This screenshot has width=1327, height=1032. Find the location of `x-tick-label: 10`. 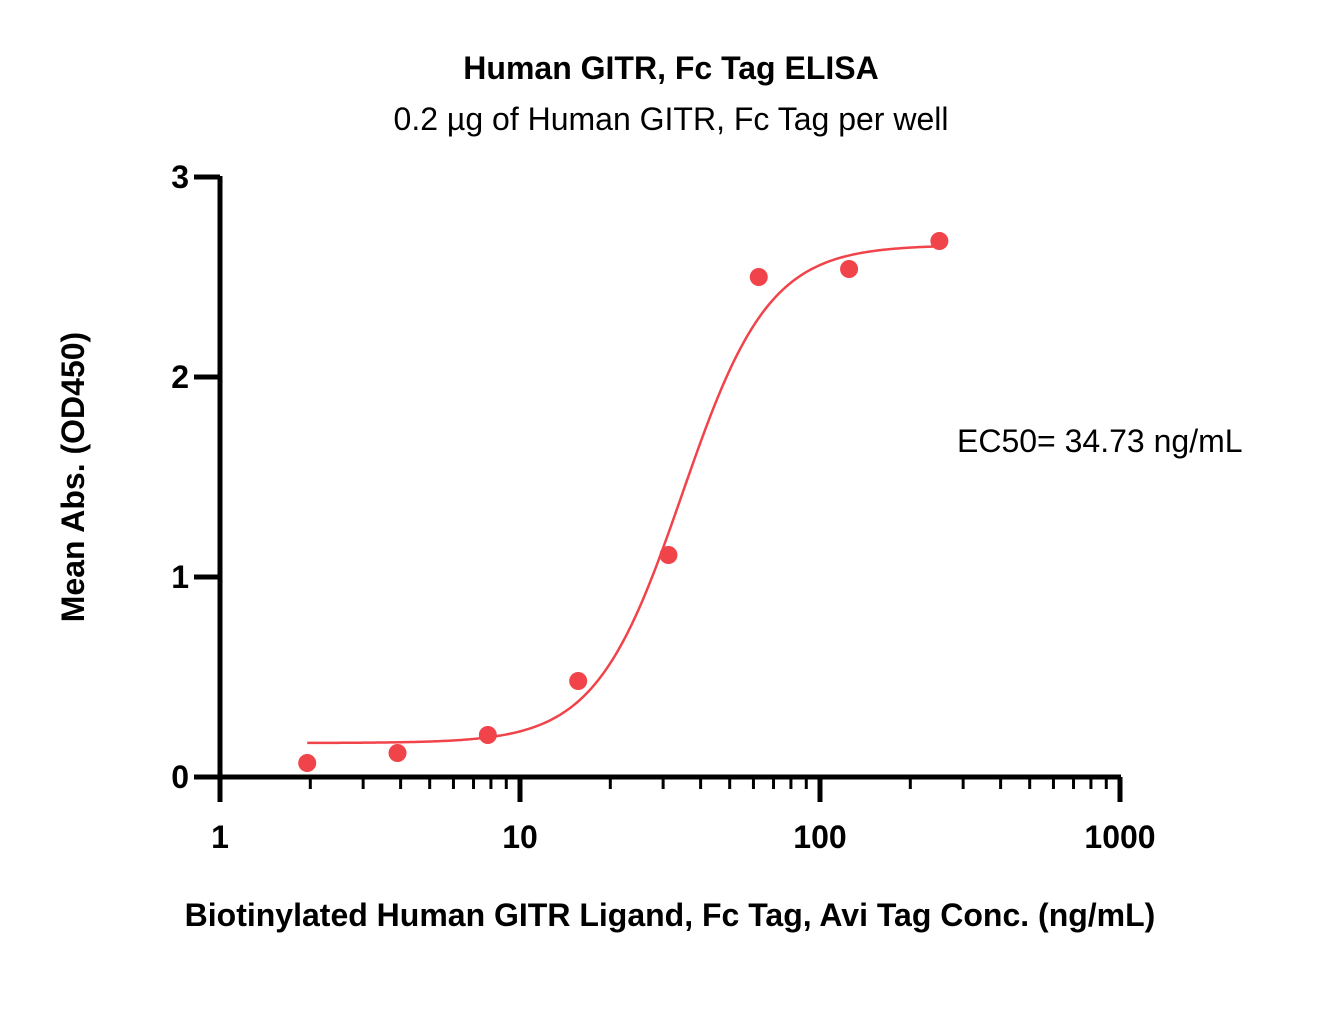

x-tick-label: 10 is located at coordinates (520, 837).